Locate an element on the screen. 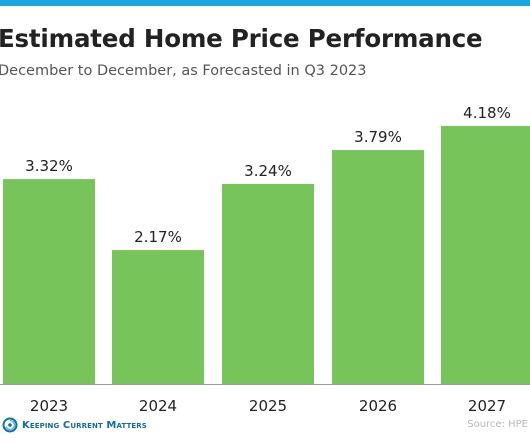 The image size is (530, 442). logo-text: Keeping Current Matters is located at coordinates (84, 425).